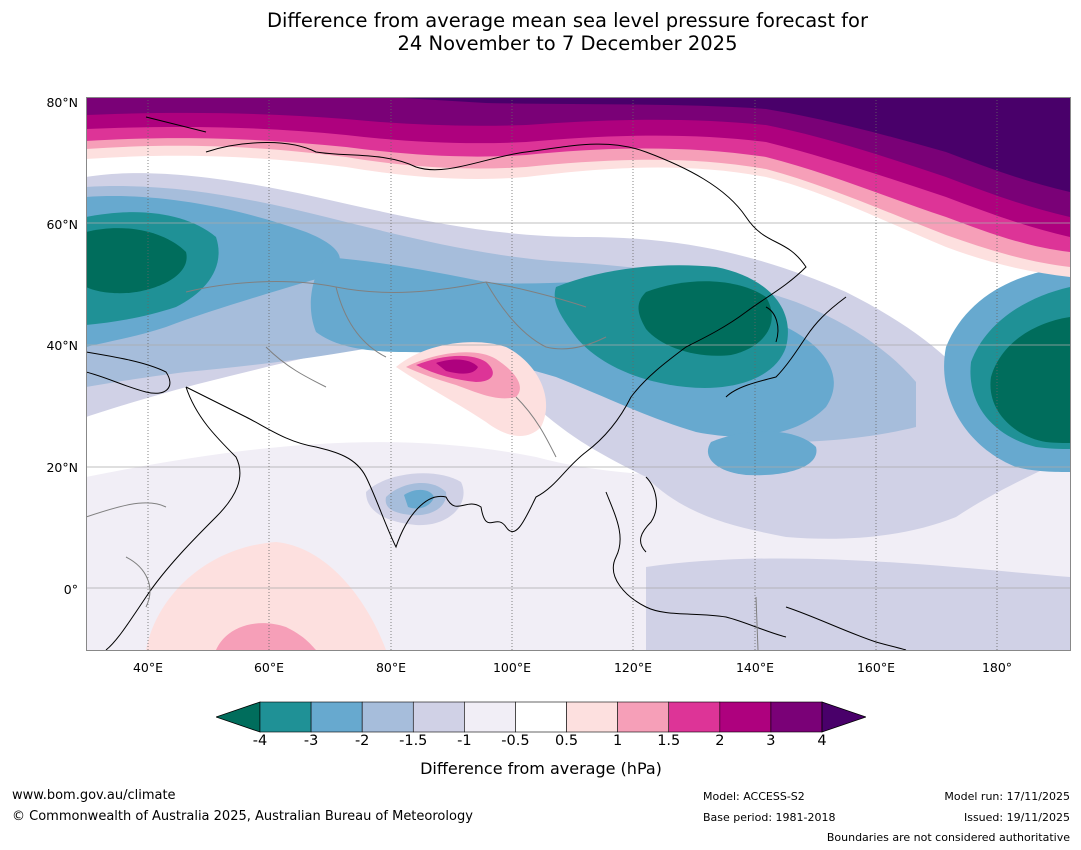 The image size is (1081, 850). Describe the element at coordinates (754, 796) in the screenshot. I see `model-name: Model: ACCESS-S2` at that location.